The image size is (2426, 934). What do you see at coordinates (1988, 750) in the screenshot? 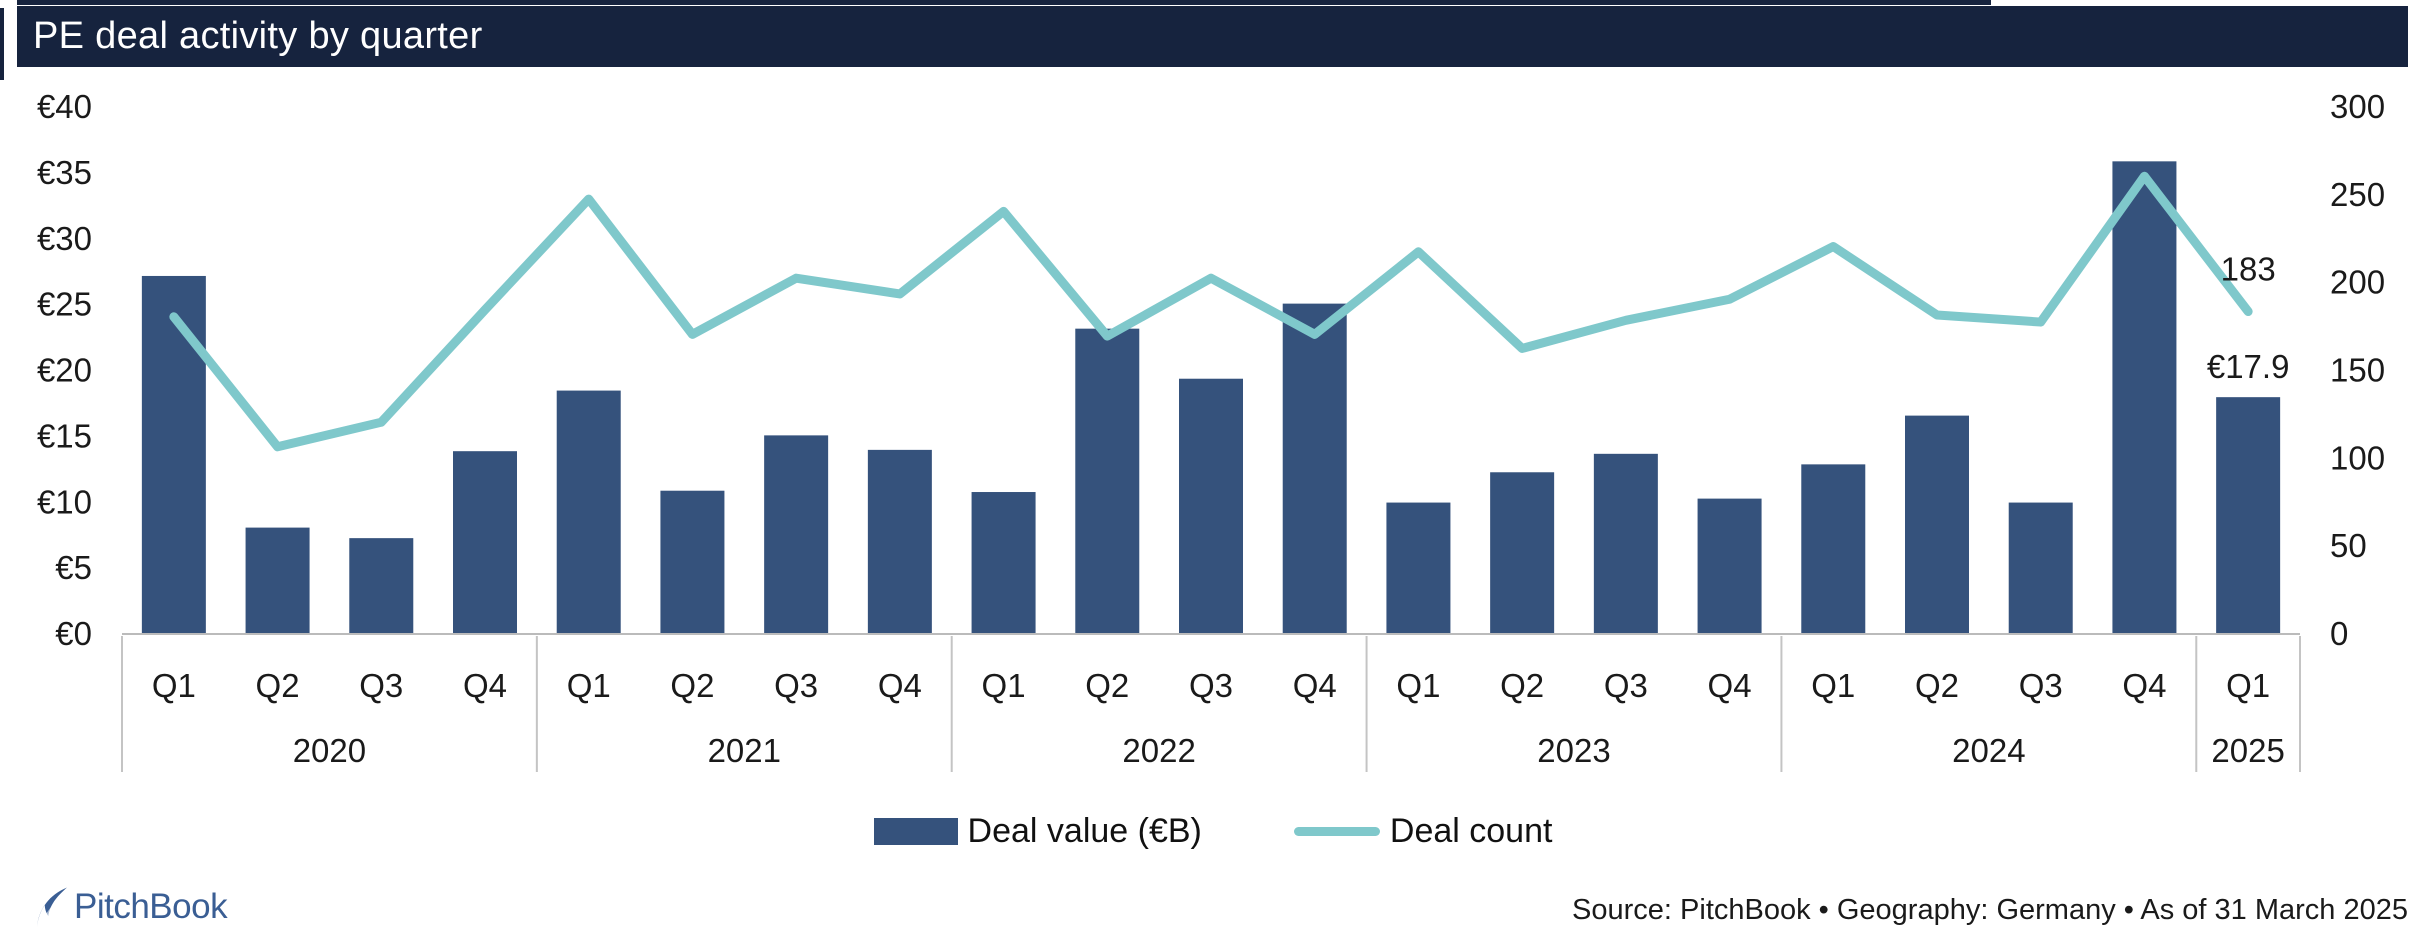
I see `year-label-2024: 2024` at bounding box center [1988, 750].